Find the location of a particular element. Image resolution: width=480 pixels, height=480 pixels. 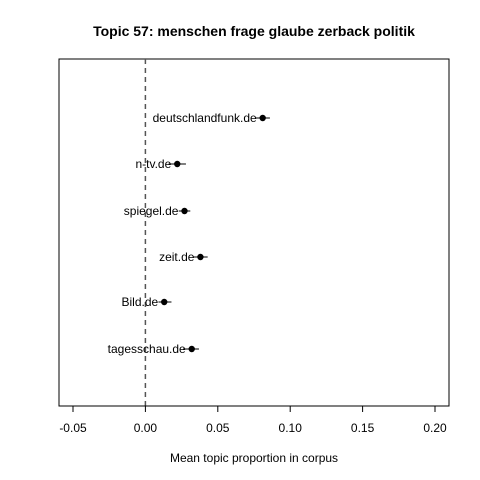

x-axis-ticks: -0.05 0.00 0.05 0.10 0.15 0.20 is located at coordinates (253, 420).